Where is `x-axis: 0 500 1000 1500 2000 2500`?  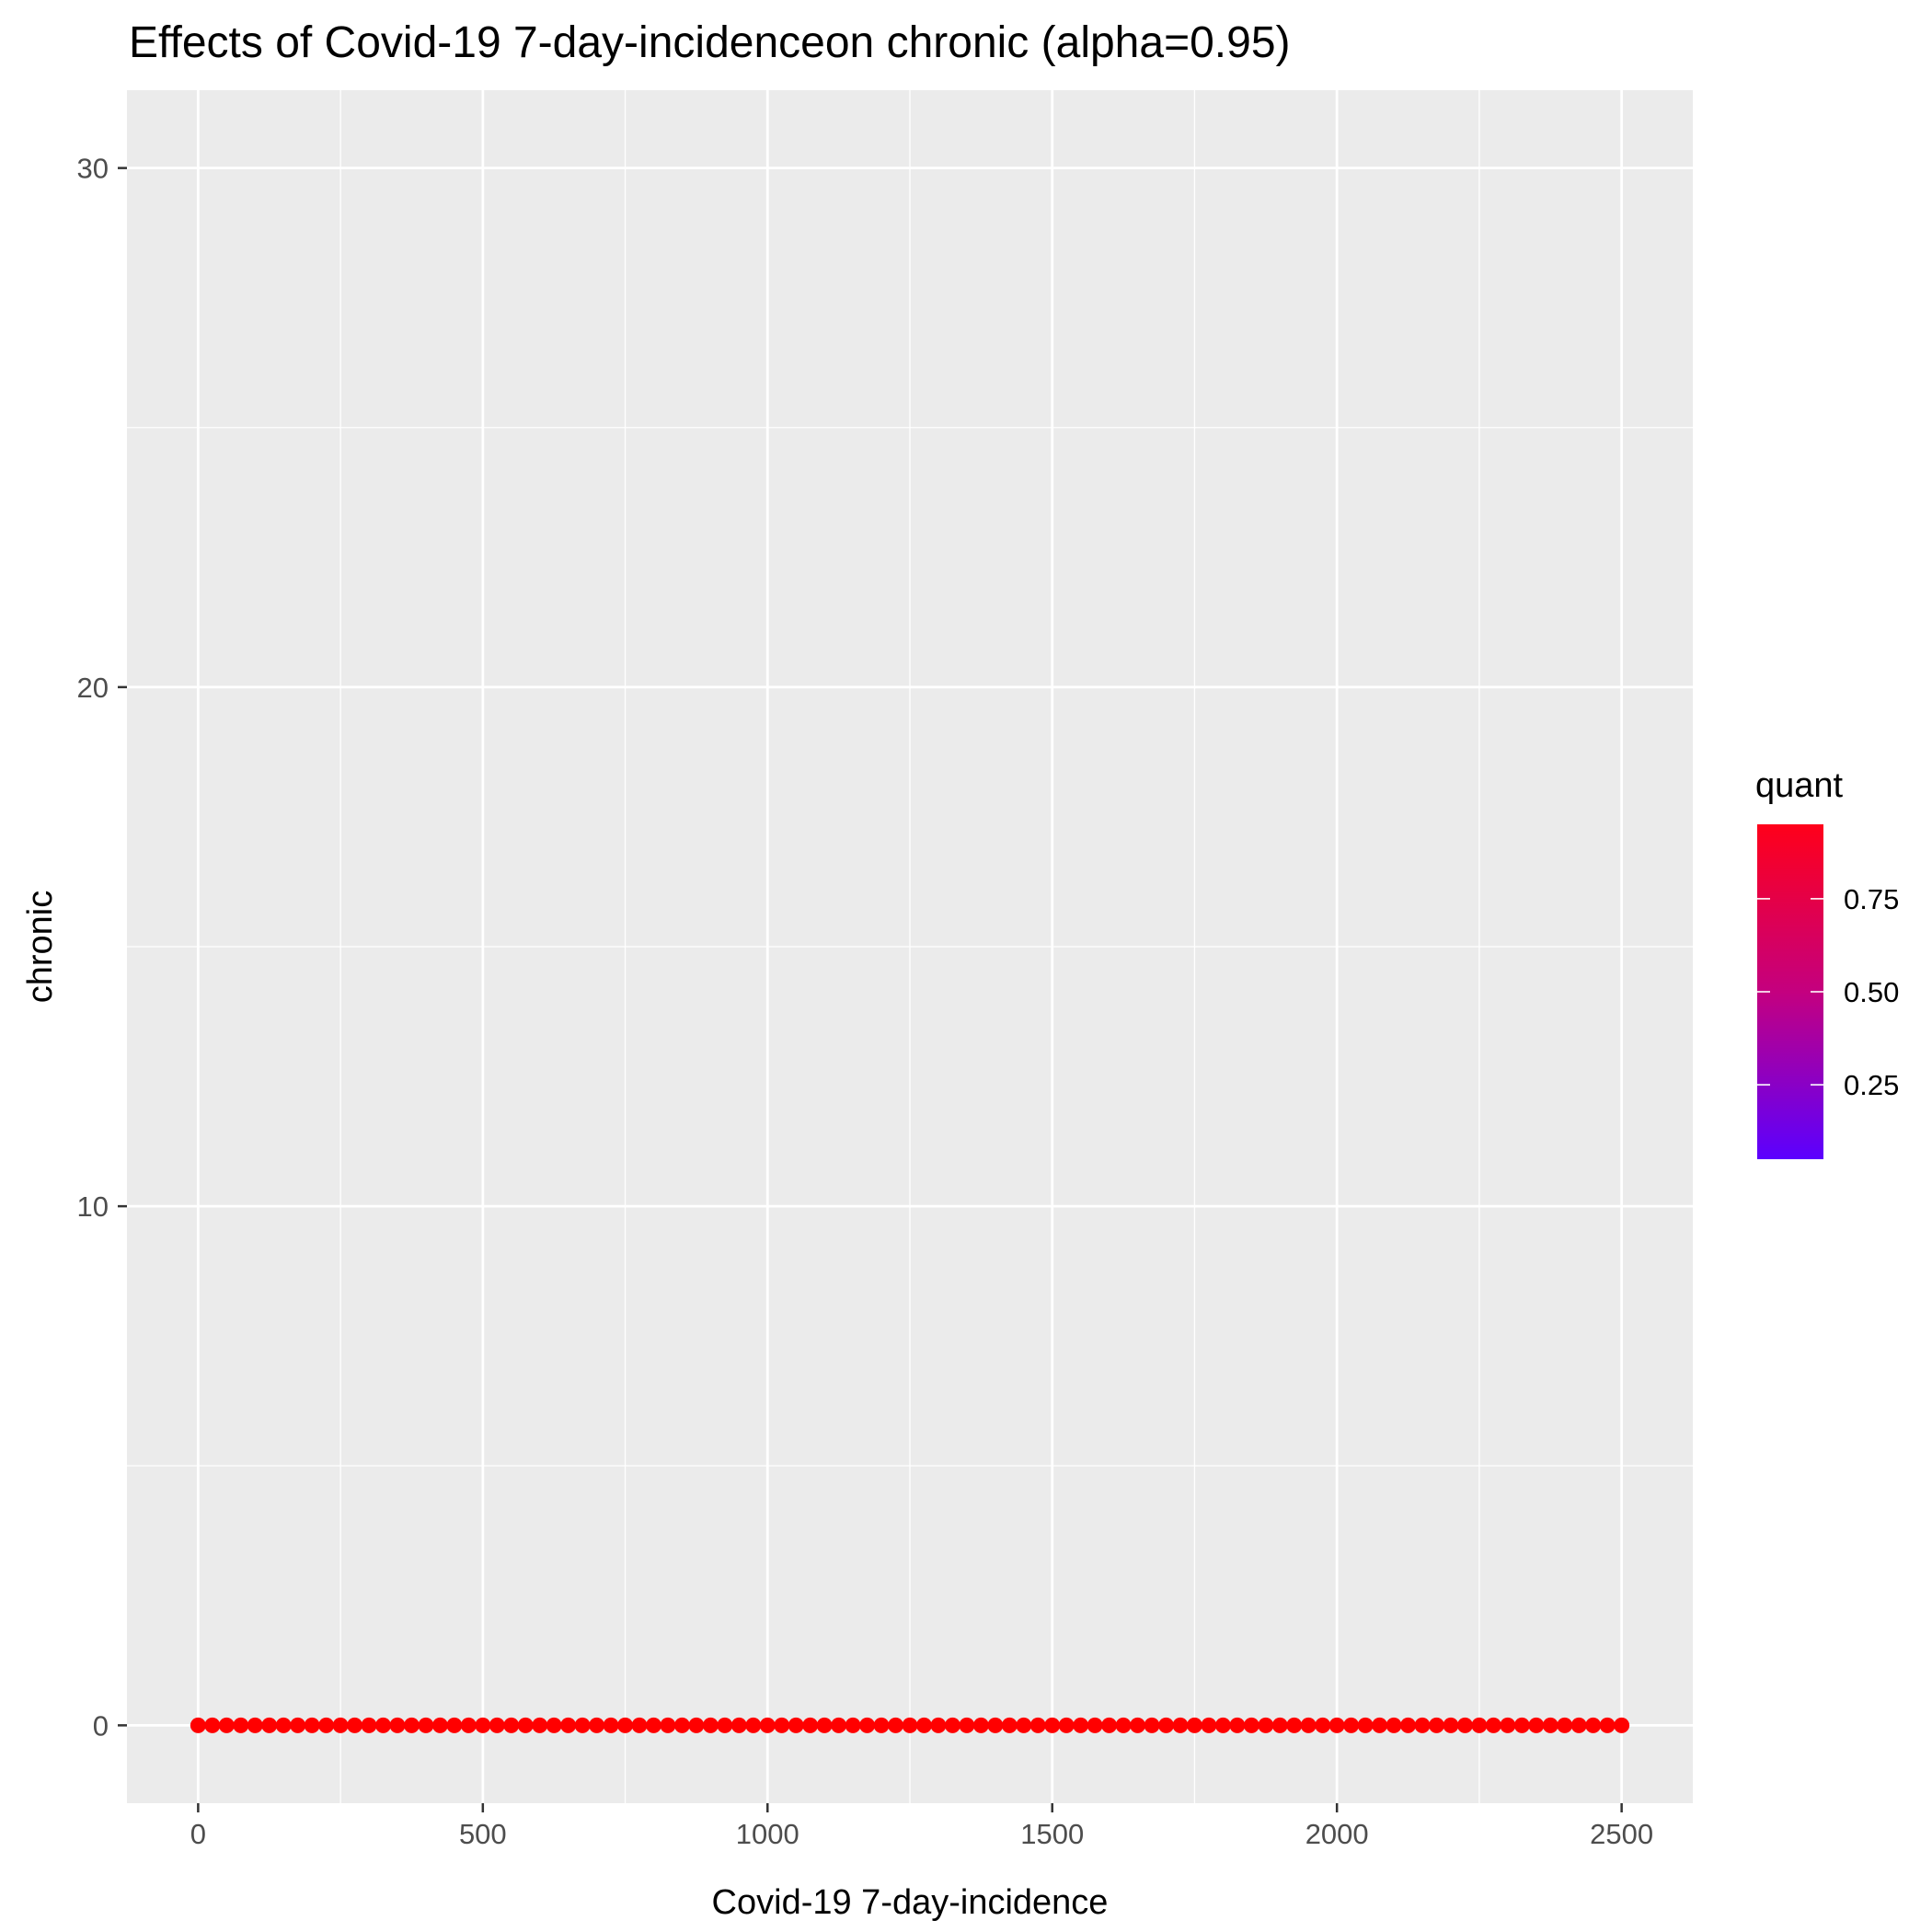
x-axis: 0 500 1000 1500 2000 2500 is located at coordinates (921, 1826).